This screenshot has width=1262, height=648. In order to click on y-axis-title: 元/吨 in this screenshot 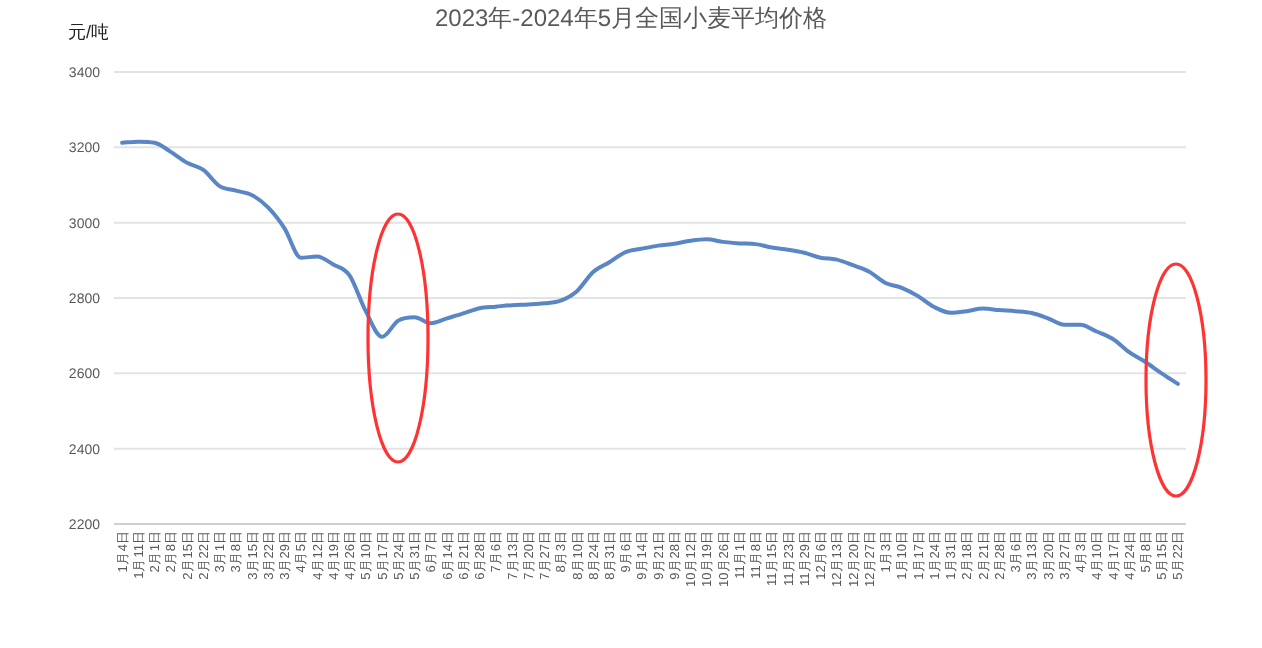, I will do `click(89, 32)`.